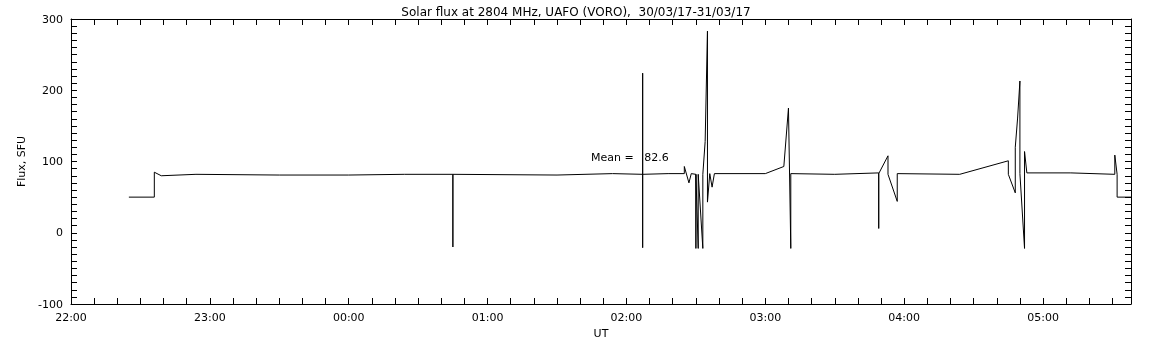 This screenshot has width=1152, height=345. I want to click on y-tick-label: 200, so click(52, 90).